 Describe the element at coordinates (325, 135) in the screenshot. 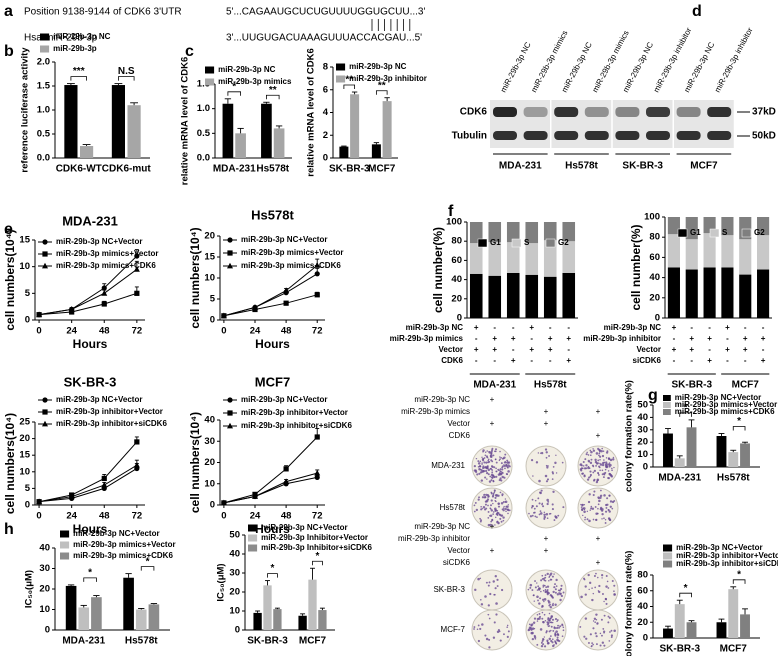

I see `y-tick-label: 2` at that location.